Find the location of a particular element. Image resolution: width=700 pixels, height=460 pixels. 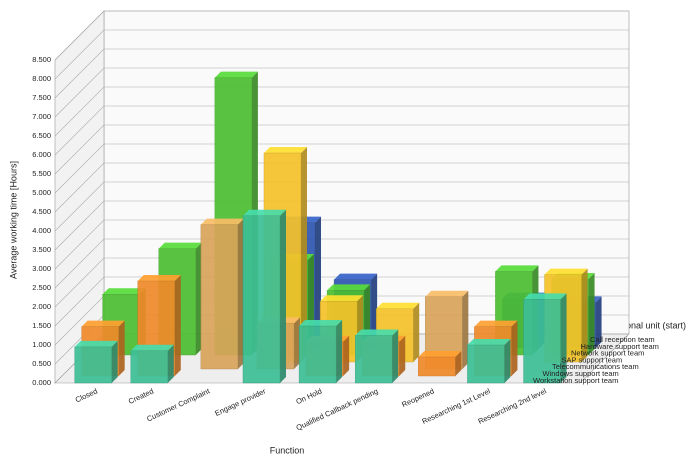

legend-entry: Call reception team is located at coordinates (622, 339).